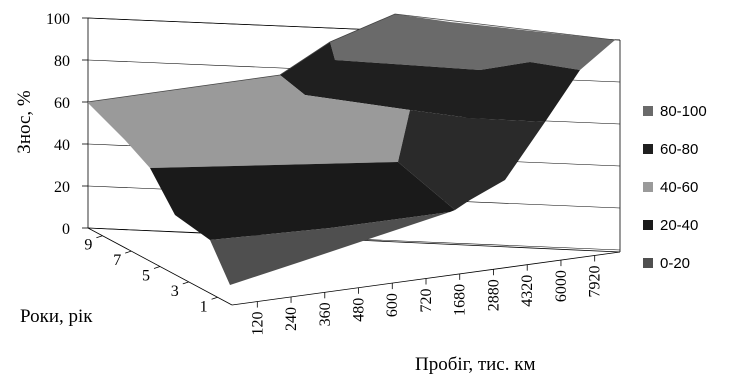 This screenshot has width=749, height=383. I want to click on y-axis-title: Роки, рік, so click(56, 316).